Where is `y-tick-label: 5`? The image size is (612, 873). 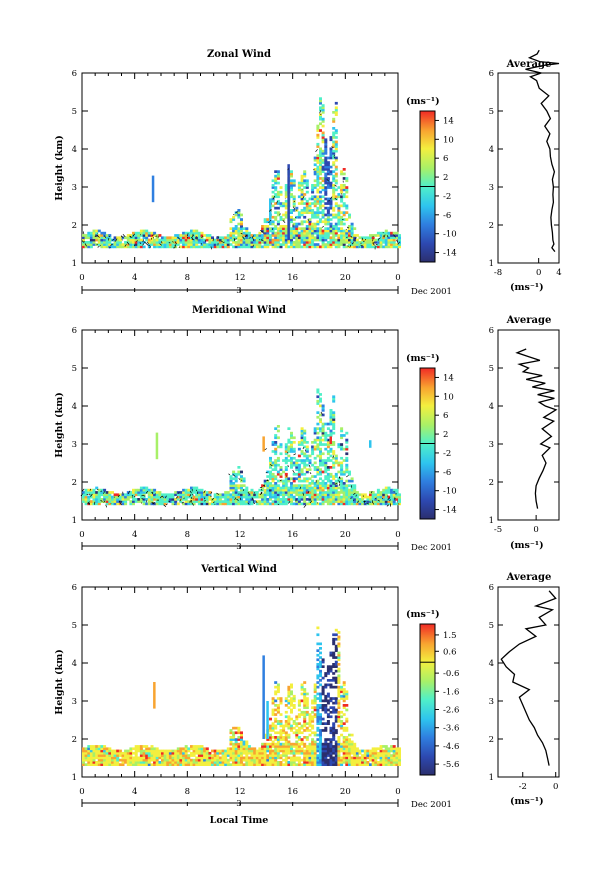 y-tick-label: 5 is located at coordinates (74, 369).